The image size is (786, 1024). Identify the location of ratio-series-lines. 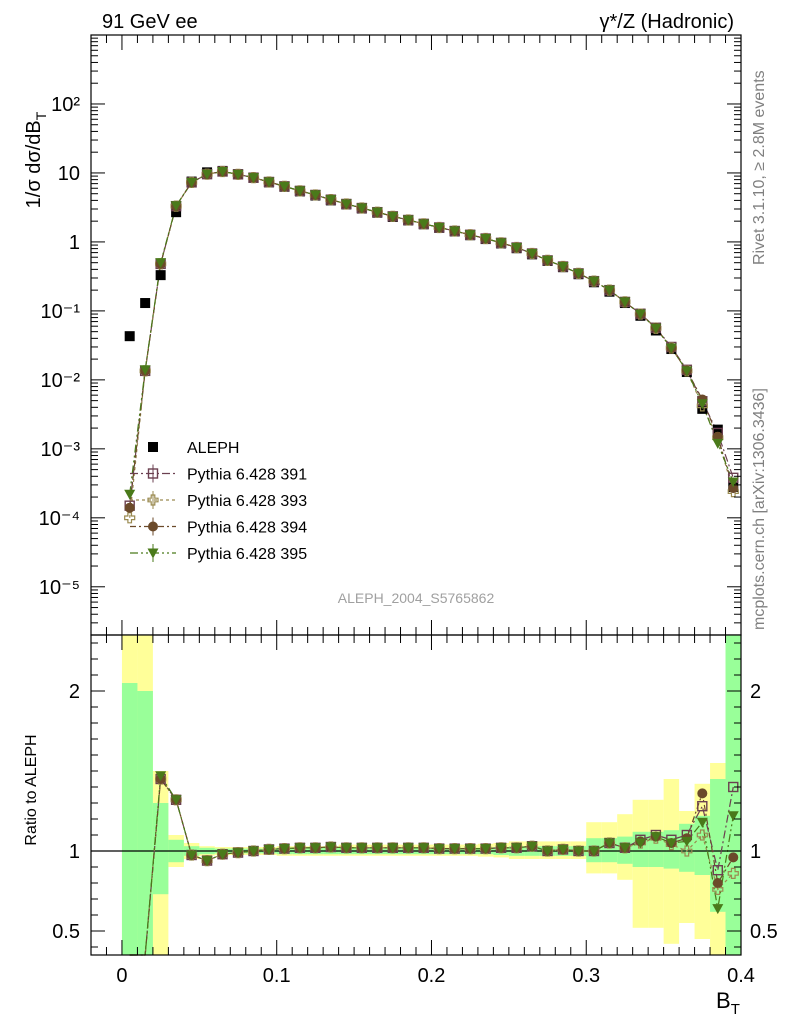
(431, 864).